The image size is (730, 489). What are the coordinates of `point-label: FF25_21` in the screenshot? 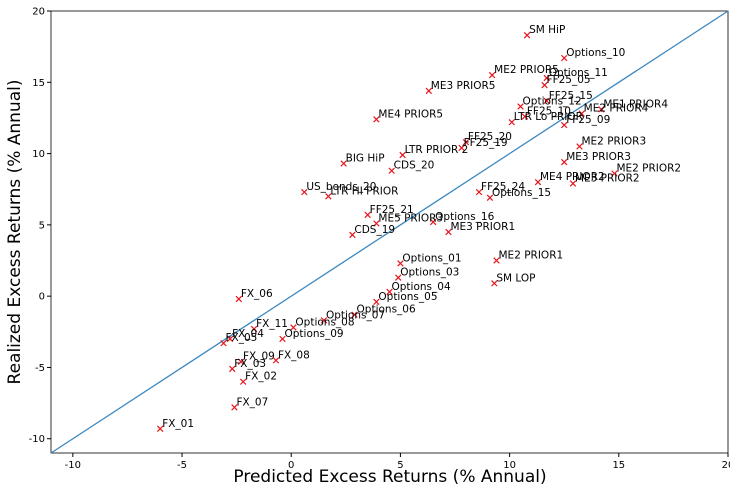 It's located at (392, 210).